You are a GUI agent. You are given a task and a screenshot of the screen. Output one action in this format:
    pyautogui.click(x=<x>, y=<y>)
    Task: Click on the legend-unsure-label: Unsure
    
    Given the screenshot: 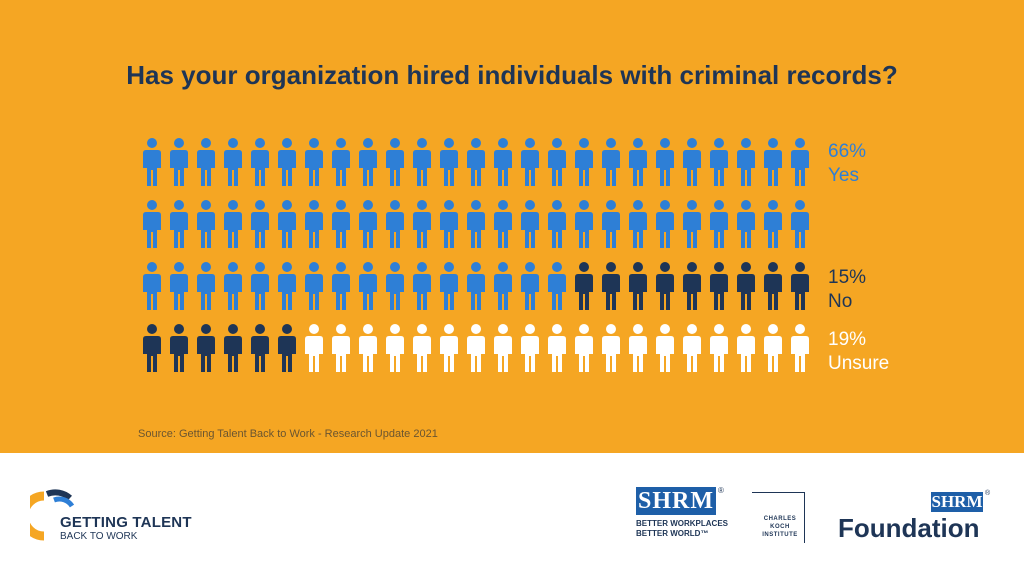 What is the action you would take?
    pyautogui.click(x=859, y=363)
    